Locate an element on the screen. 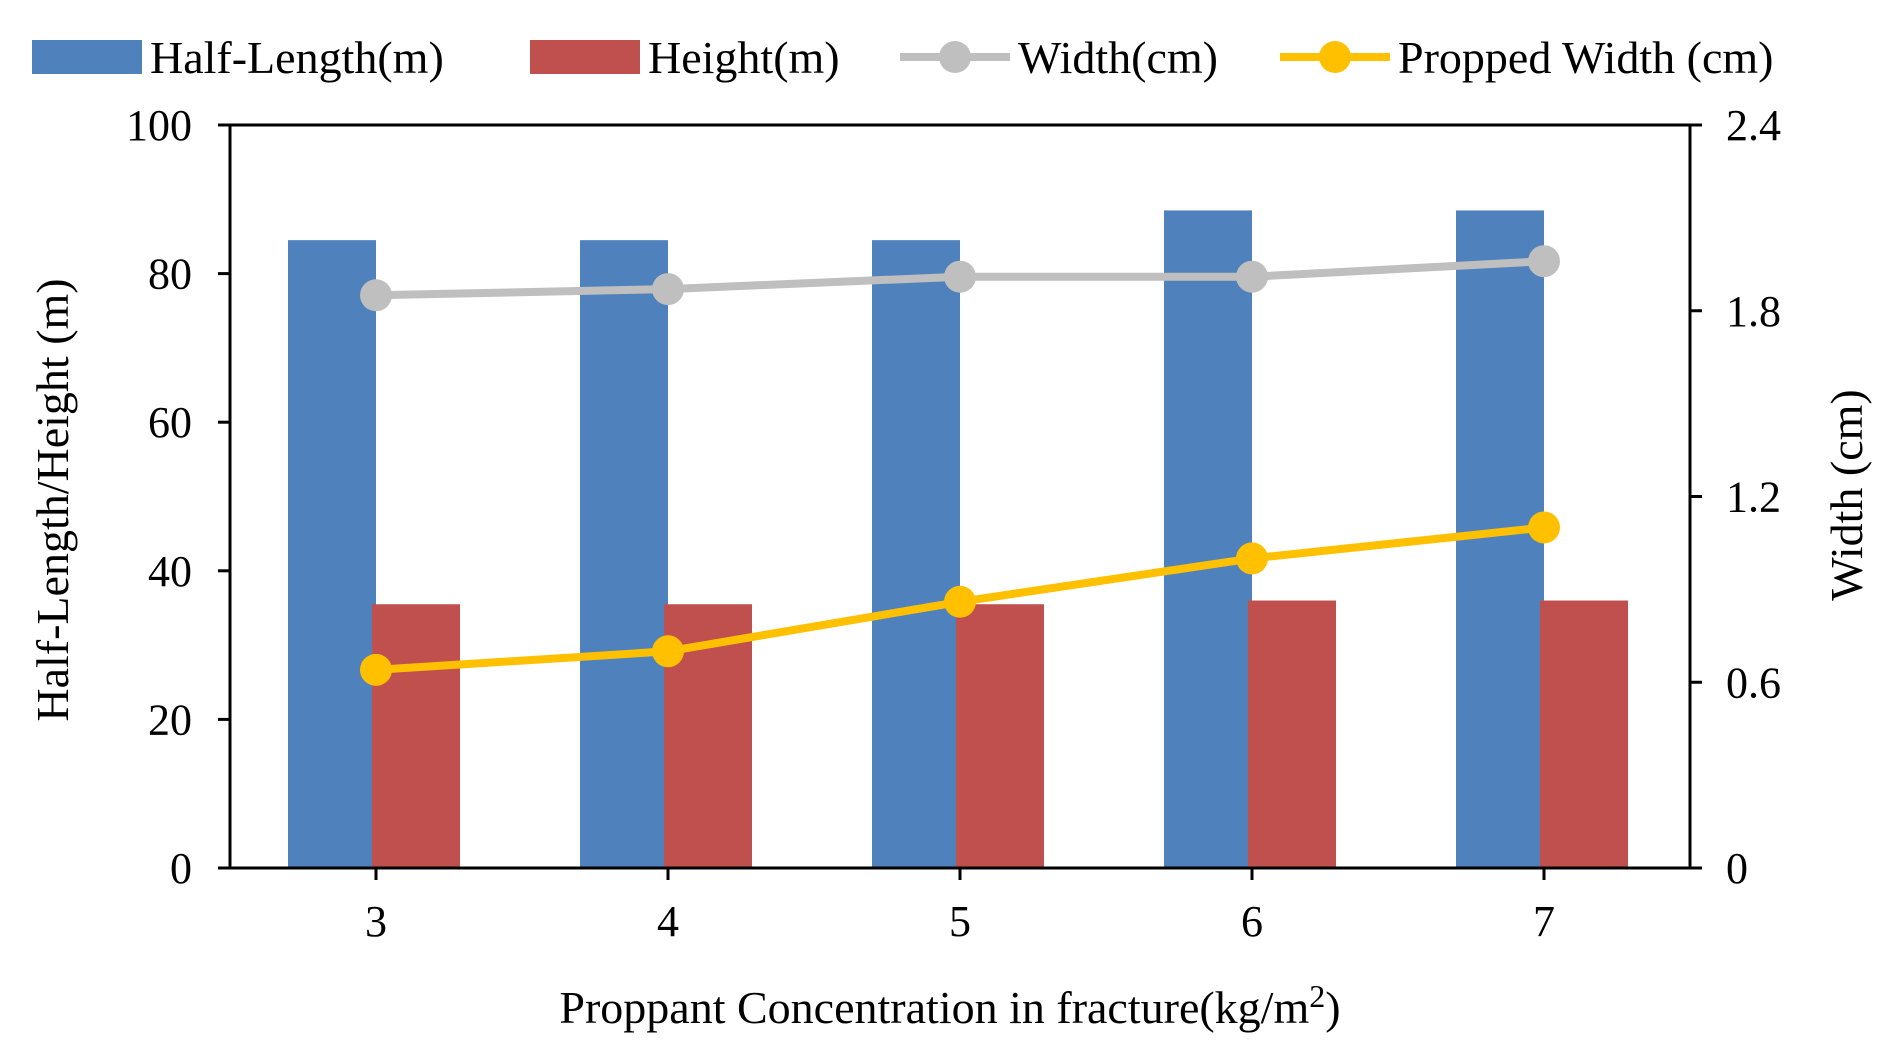 This screenshot has width=1898, height=1052. right-axis-ticks: 0 0.6 1.2 1.8 2.4 is located at coordinates (1735, 497).